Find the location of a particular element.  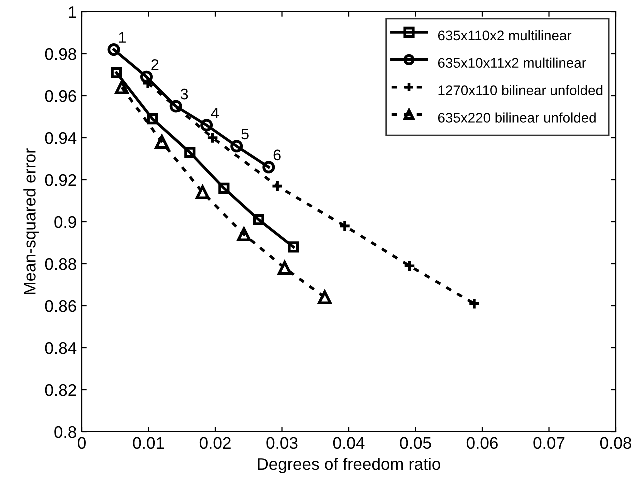

x-tick-label: 0 is located at coordinates (82, 443).